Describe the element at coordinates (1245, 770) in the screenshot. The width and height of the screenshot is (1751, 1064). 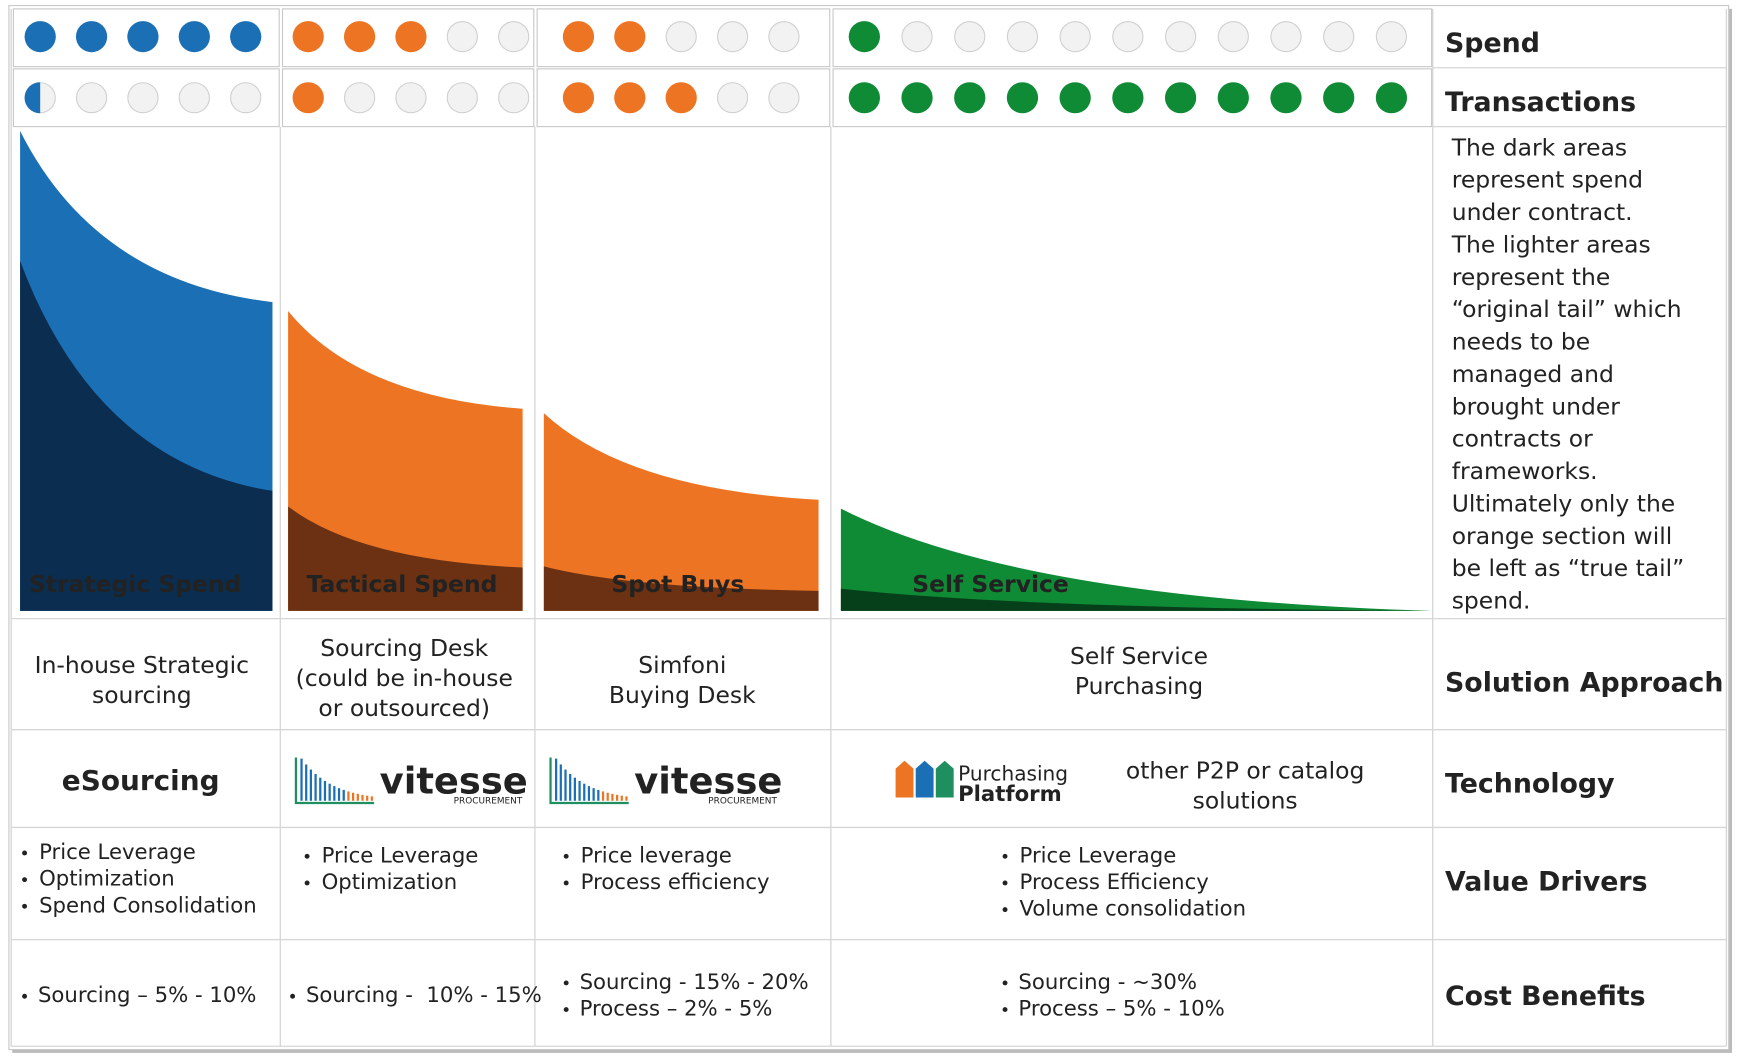
I see `tech-label: other P2P or catalog` at that location.